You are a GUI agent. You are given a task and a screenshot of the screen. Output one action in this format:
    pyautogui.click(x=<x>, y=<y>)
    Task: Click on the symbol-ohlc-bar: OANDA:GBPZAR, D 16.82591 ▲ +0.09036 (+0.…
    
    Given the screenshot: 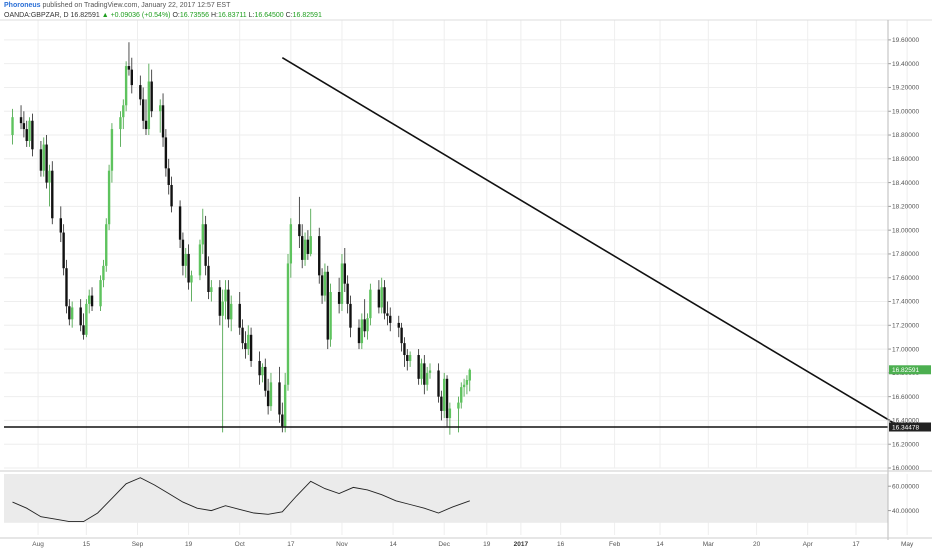 What is the action you would take?
    pyautogui.click(x=163, y=15)
    